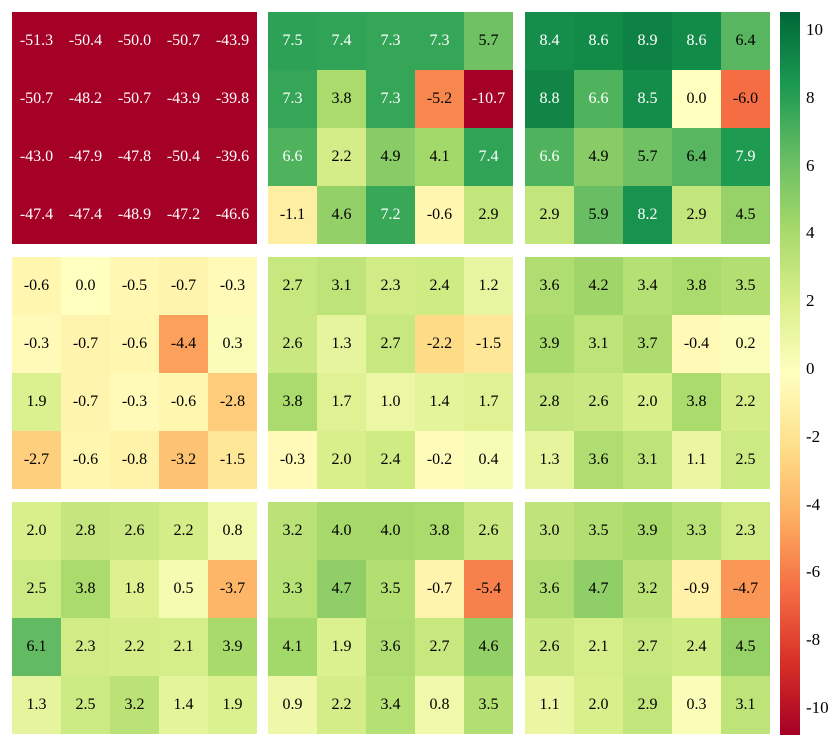 The width and height of the screenshot is (830, 747). I want to click on heatmap-cell: -47.4, so click(36, 215).